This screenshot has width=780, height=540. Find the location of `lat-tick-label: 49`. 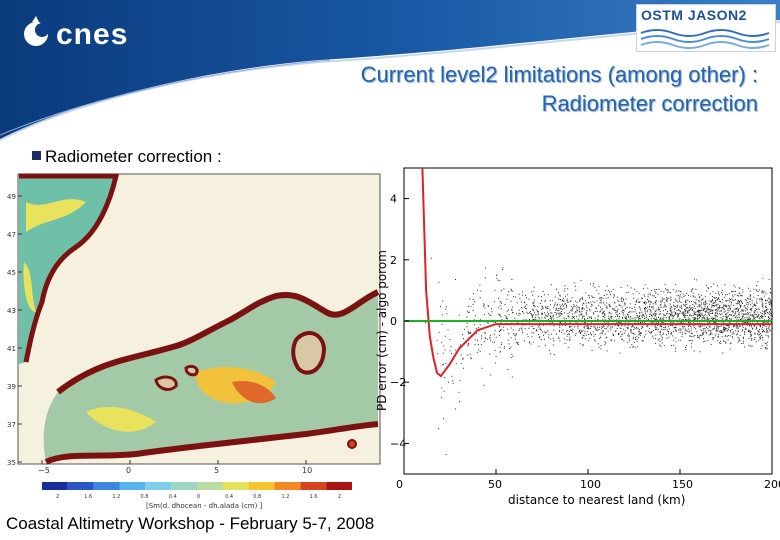

lat-tick-label: 49 is located at coordinates (11, 197).